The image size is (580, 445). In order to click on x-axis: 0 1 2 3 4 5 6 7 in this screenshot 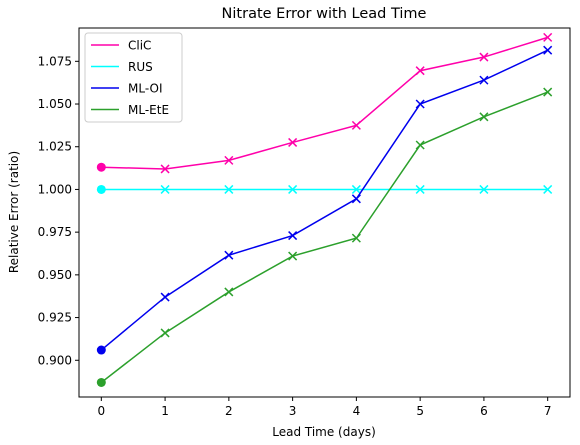, I will do `click(324, 407)`.